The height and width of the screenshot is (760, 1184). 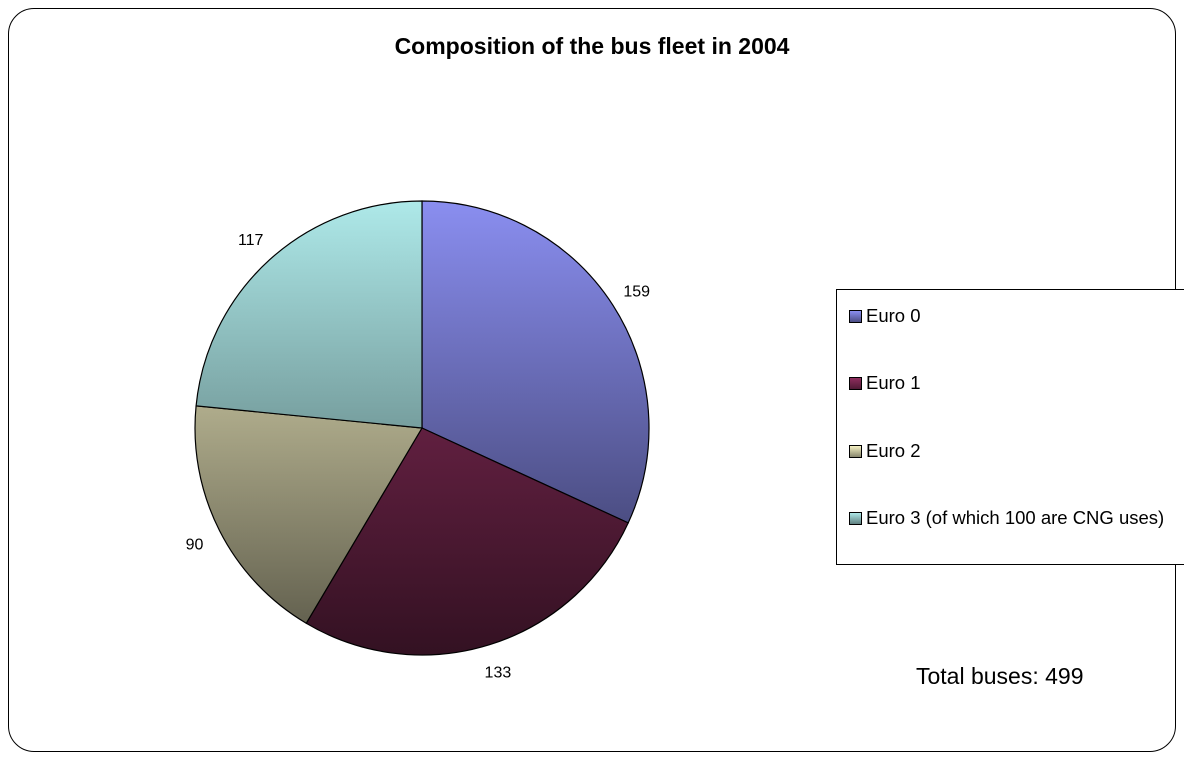 What do you see at coordinates (1000, 676) in the screenshot?
I see `total-buses-note: Total buses: 499` at bounding box center [1000, 676].